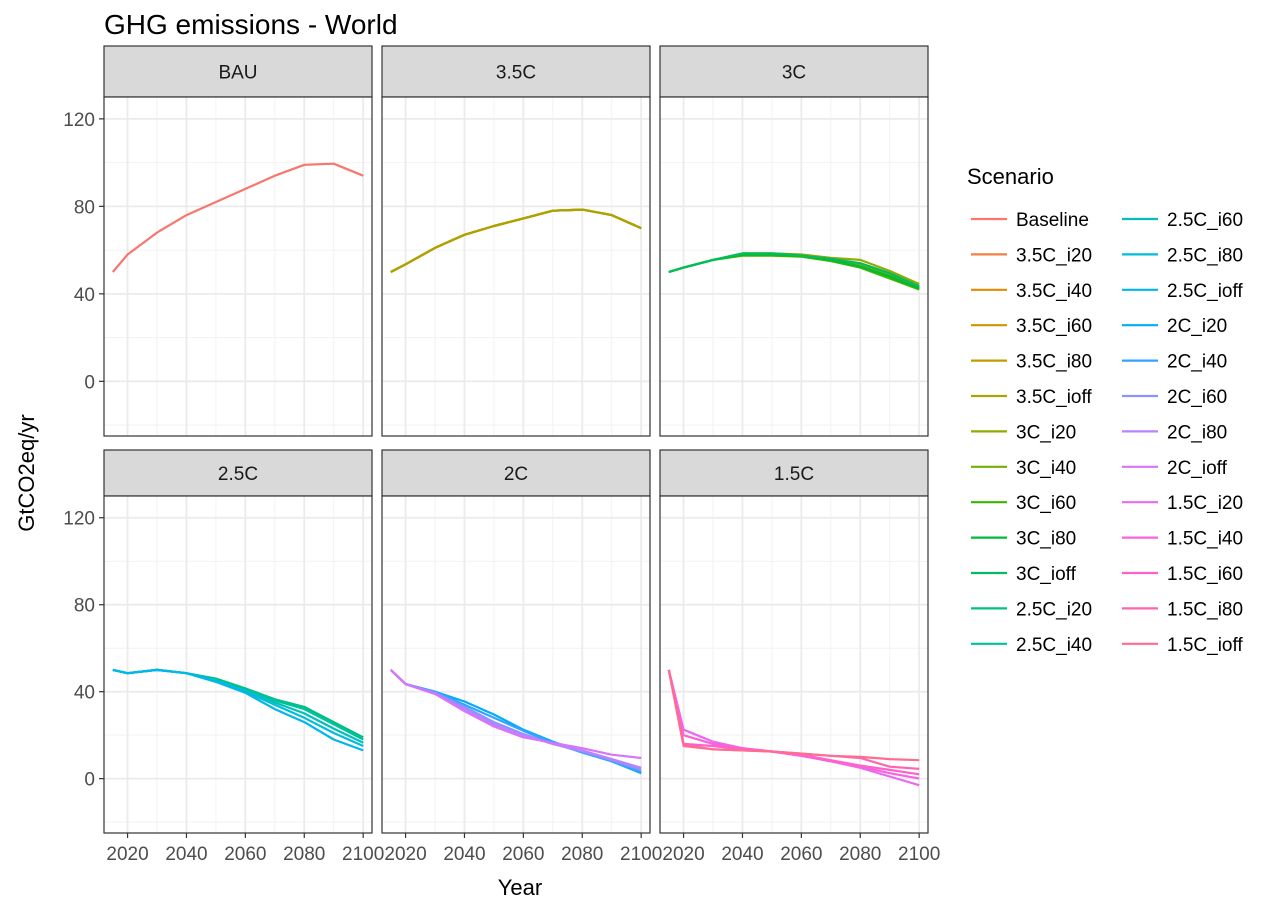  I want to click on legend-label: 3C_ioff, so click(1046, 574).